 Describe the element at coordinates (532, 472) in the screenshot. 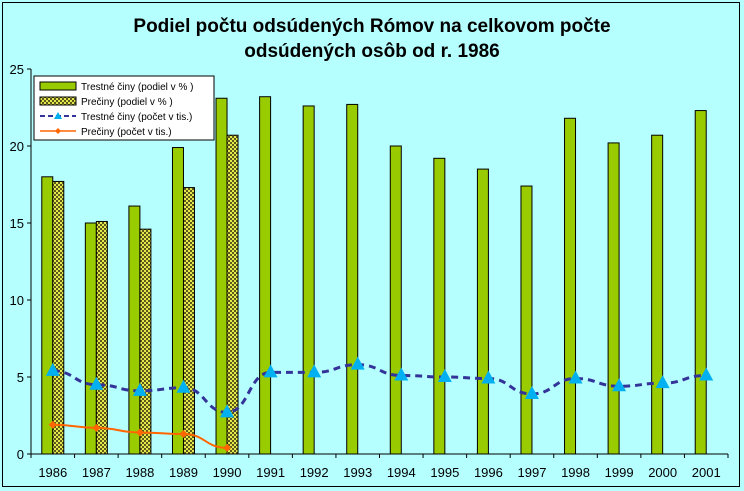

I see `x-tick-label: 1997` at that location.